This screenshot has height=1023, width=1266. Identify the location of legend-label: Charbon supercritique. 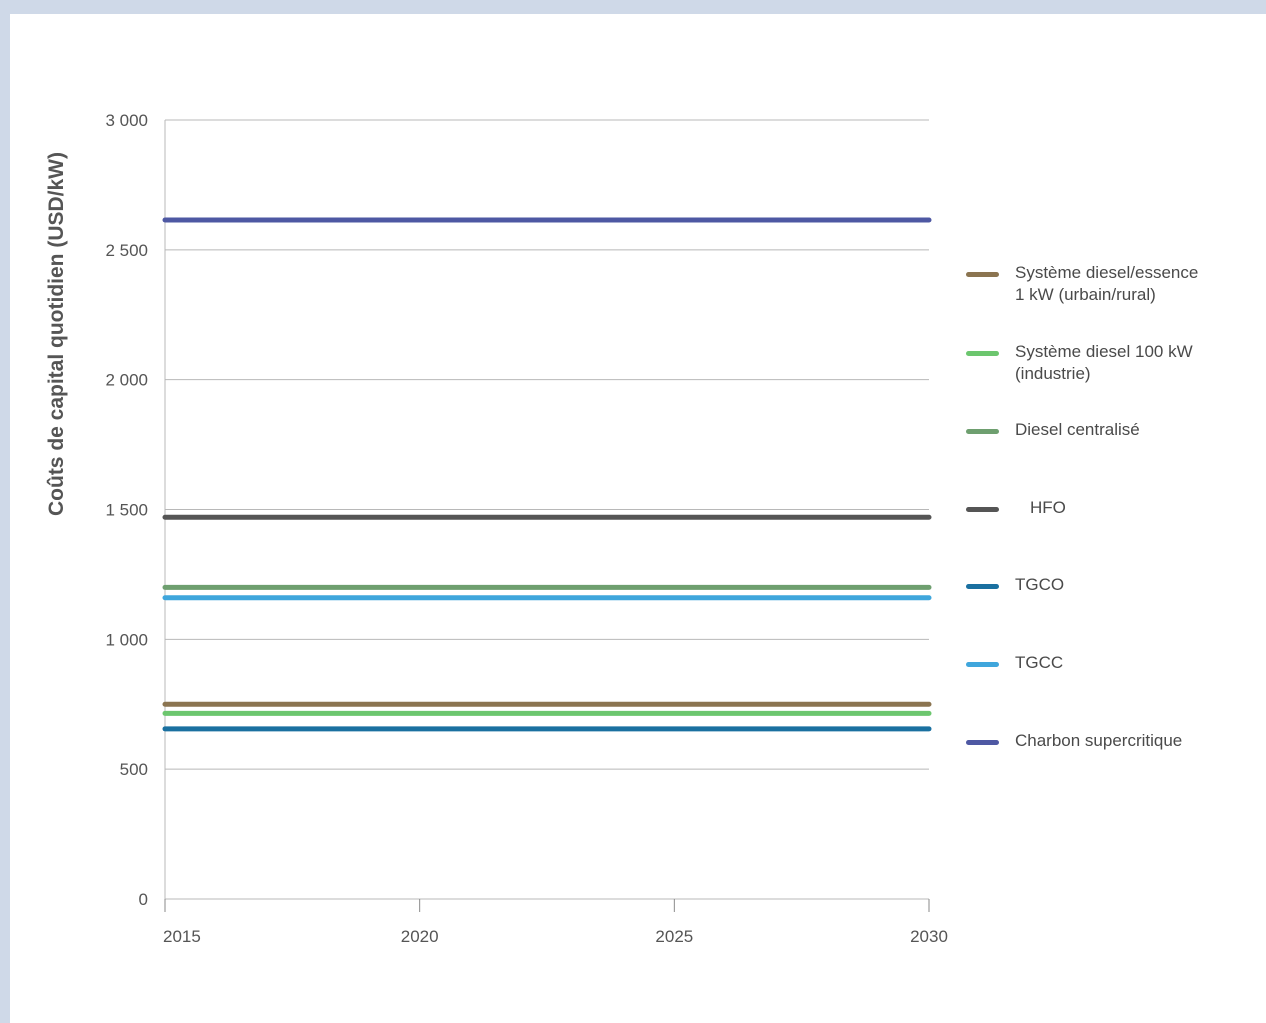
(1099, 740).